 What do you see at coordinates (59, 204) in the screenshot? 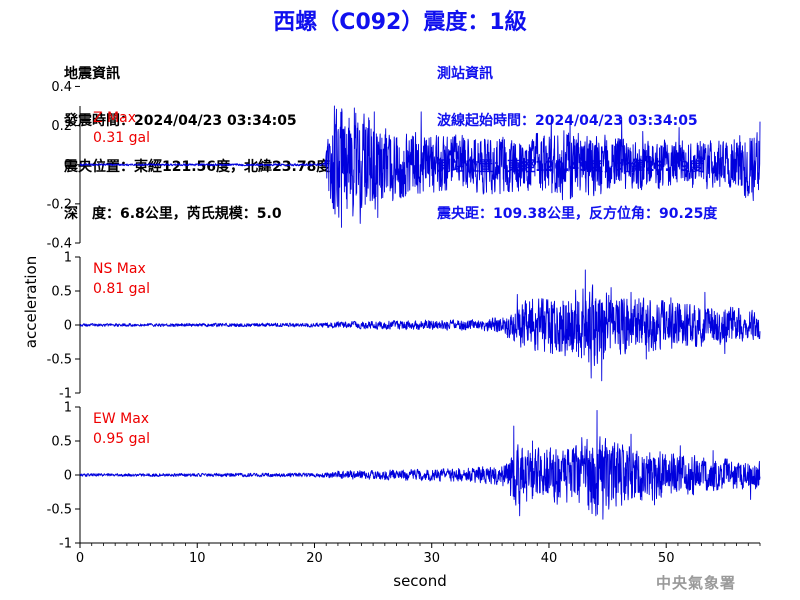
I see `y-tick-label: -0.2` at bounding box center [59, 204].